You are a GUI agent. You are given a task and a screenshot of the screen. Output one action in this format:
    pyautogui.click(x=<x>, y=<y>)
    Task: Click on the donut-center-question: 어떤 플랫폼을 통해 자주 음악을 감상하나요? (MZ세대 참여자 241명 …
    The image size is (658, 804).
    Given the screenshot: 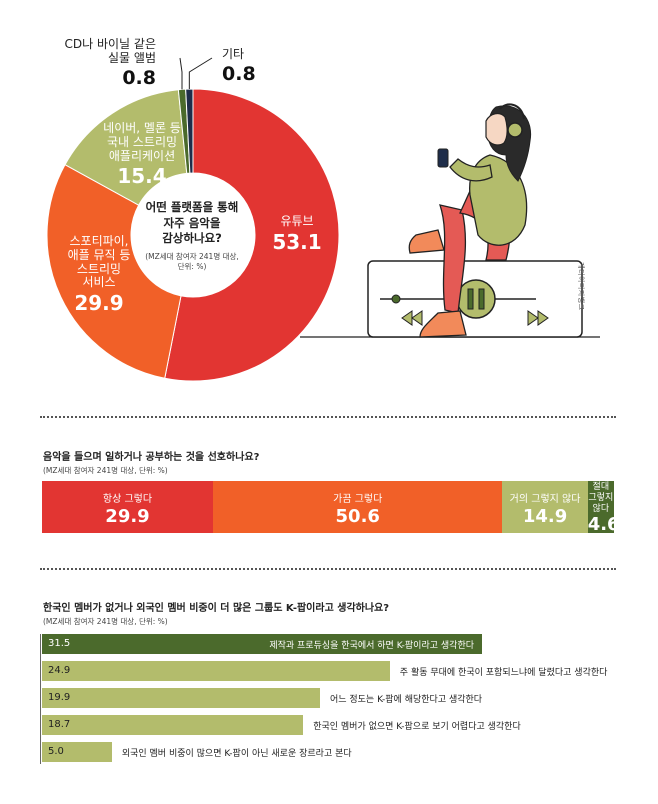 What is the action you would take?
    pyautogui.click(x=192, y=236)
    